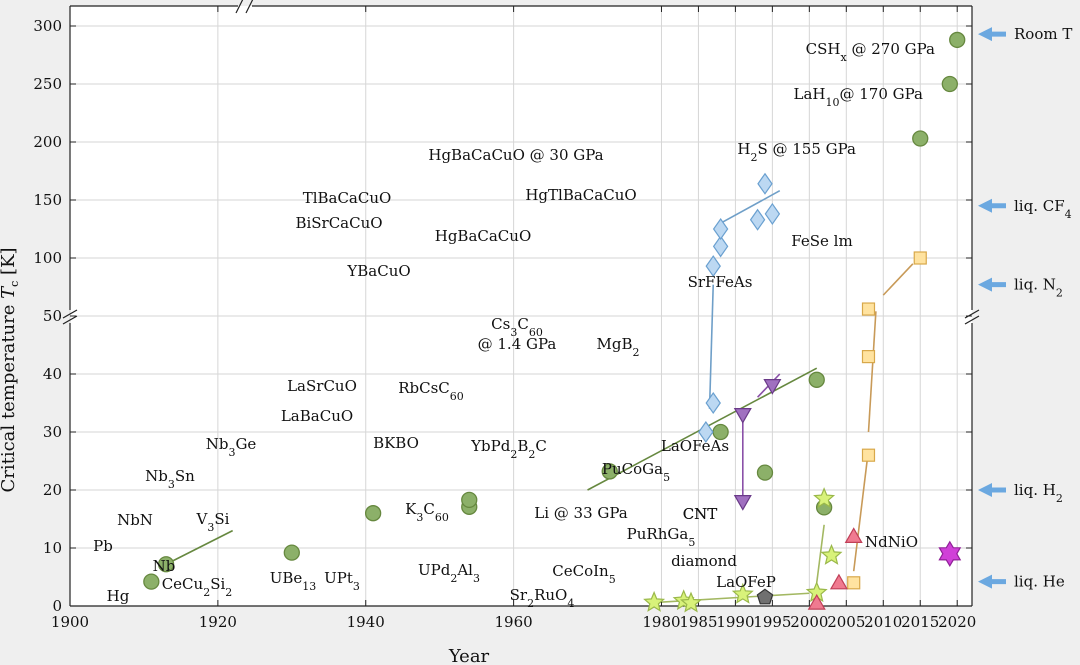 Image resolution: width=1080 pixels, height=665 pixels. Describe the element at coordinates (103, 546) in the screenshot. I see `data-label: Pb` at that location.